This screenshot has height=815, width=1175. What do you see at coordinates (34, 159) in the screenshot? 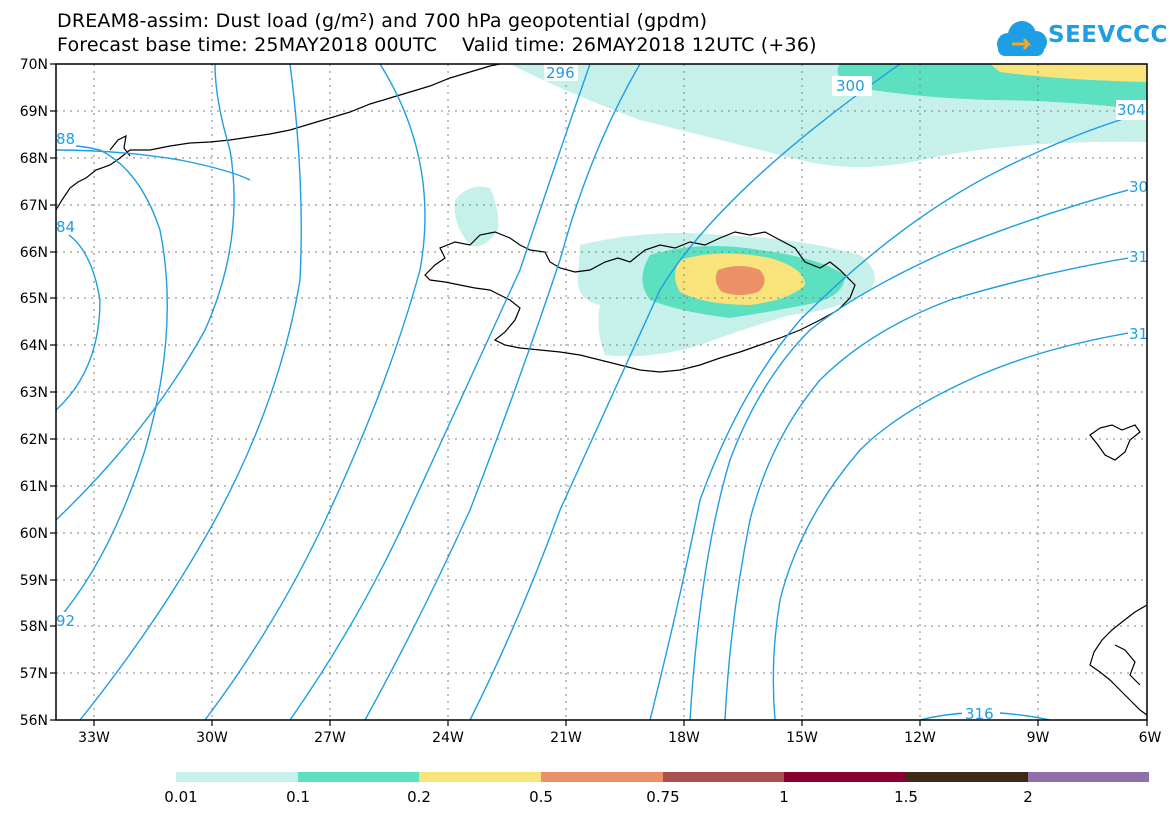
I see `lat-label: 68N` at bounding box center [34, 159].